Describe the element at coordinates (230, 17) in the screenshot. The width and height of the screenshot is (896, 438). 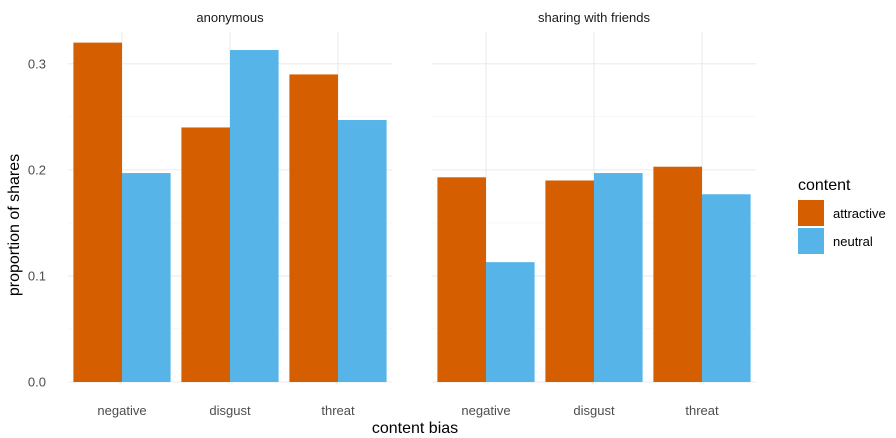
I see `facet-title: anonymous` at that location.